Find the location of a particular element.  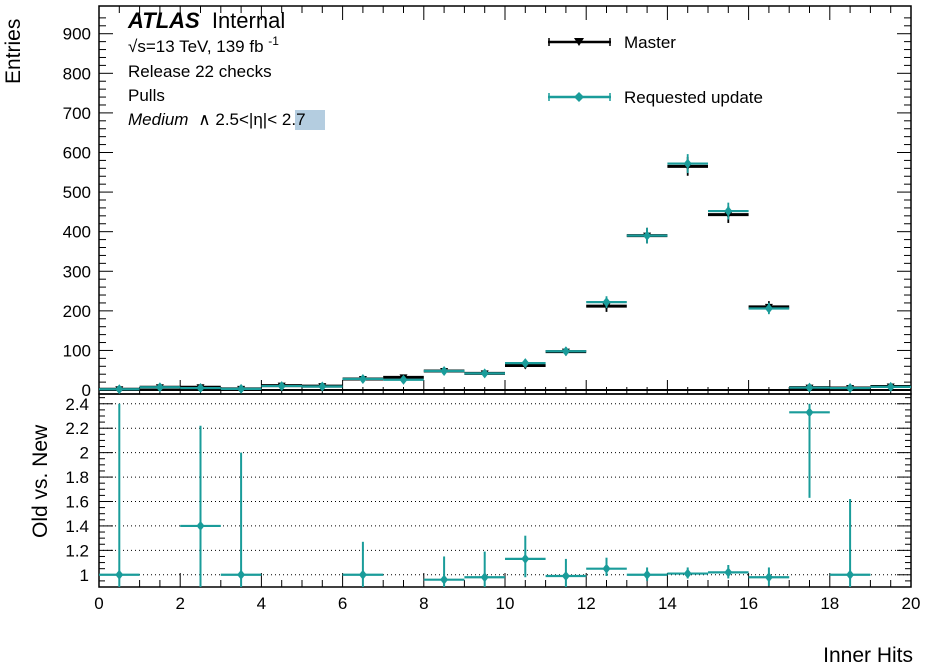

y-tick-label-main: 500 is located at coordinates (77, 192).